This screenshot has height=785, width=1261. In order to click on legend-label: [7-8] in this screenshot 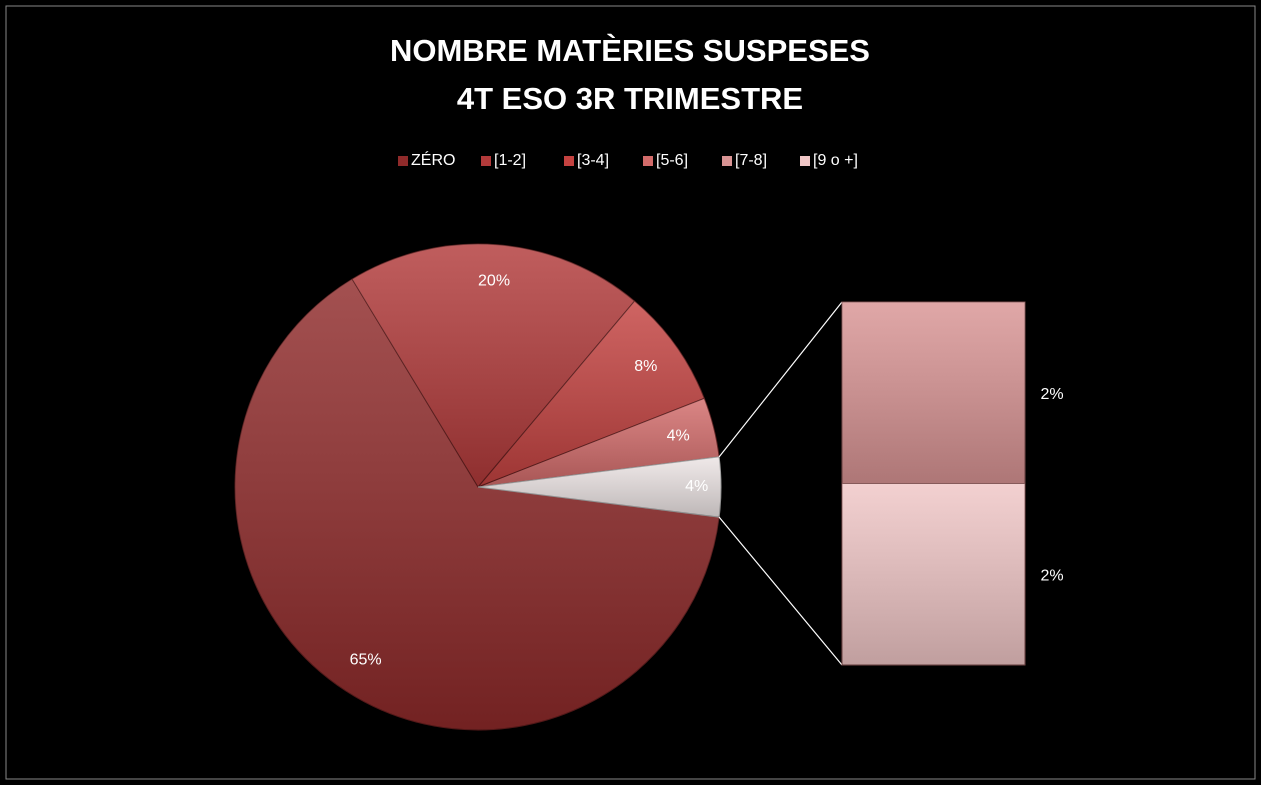, I will do `click(751, 160)`.